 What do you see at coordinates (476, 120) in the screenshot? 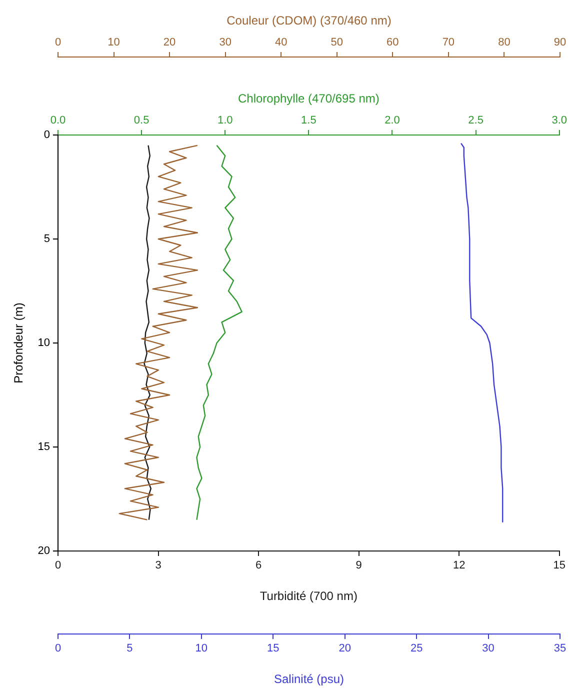
I see `x2-tick-label: 2.5` at bounding box center [476, 120].